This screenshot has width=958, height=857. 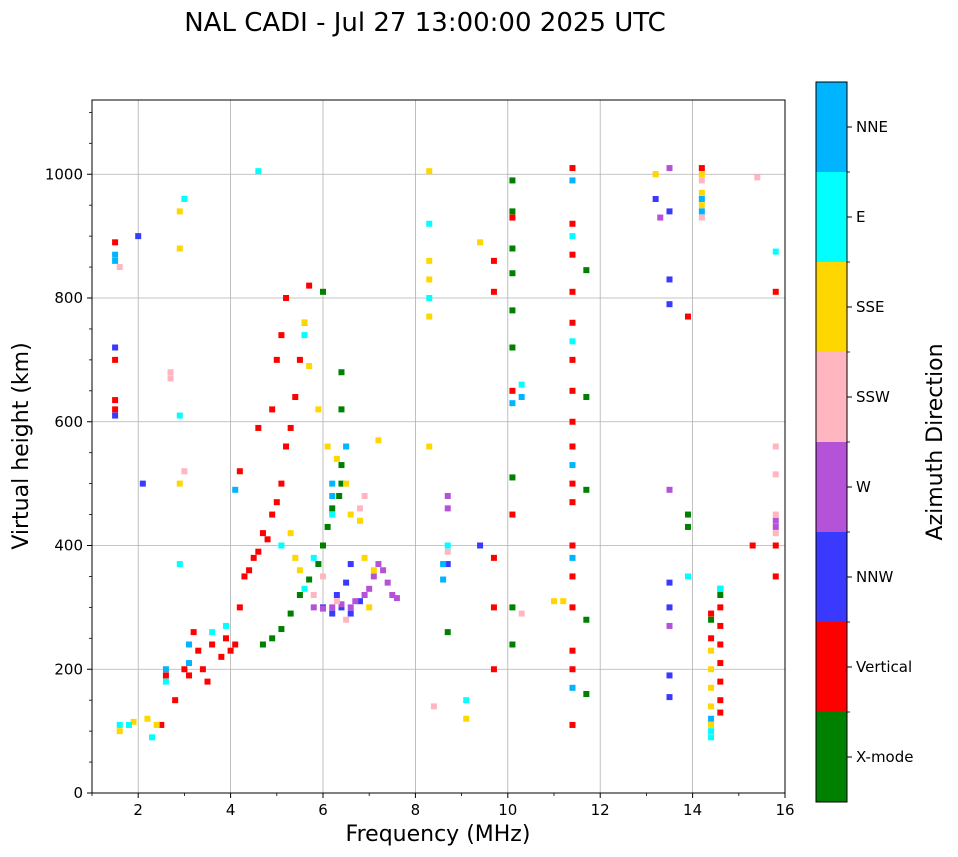 What do you see at coordinates (68, 546) in the screenshot?
I see `y-tick-label: 400` at bounding box center [68, 546].